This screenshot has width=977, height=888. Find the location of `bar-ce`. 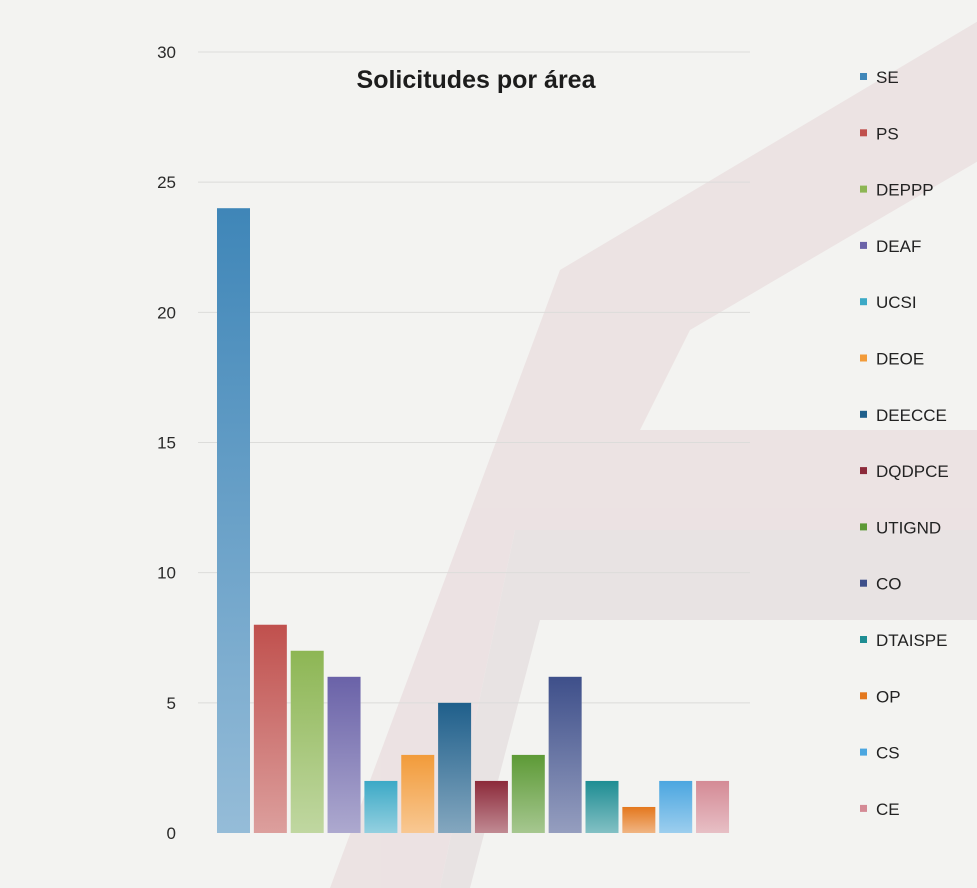

bar-ce is located at coordinates (713, 806).